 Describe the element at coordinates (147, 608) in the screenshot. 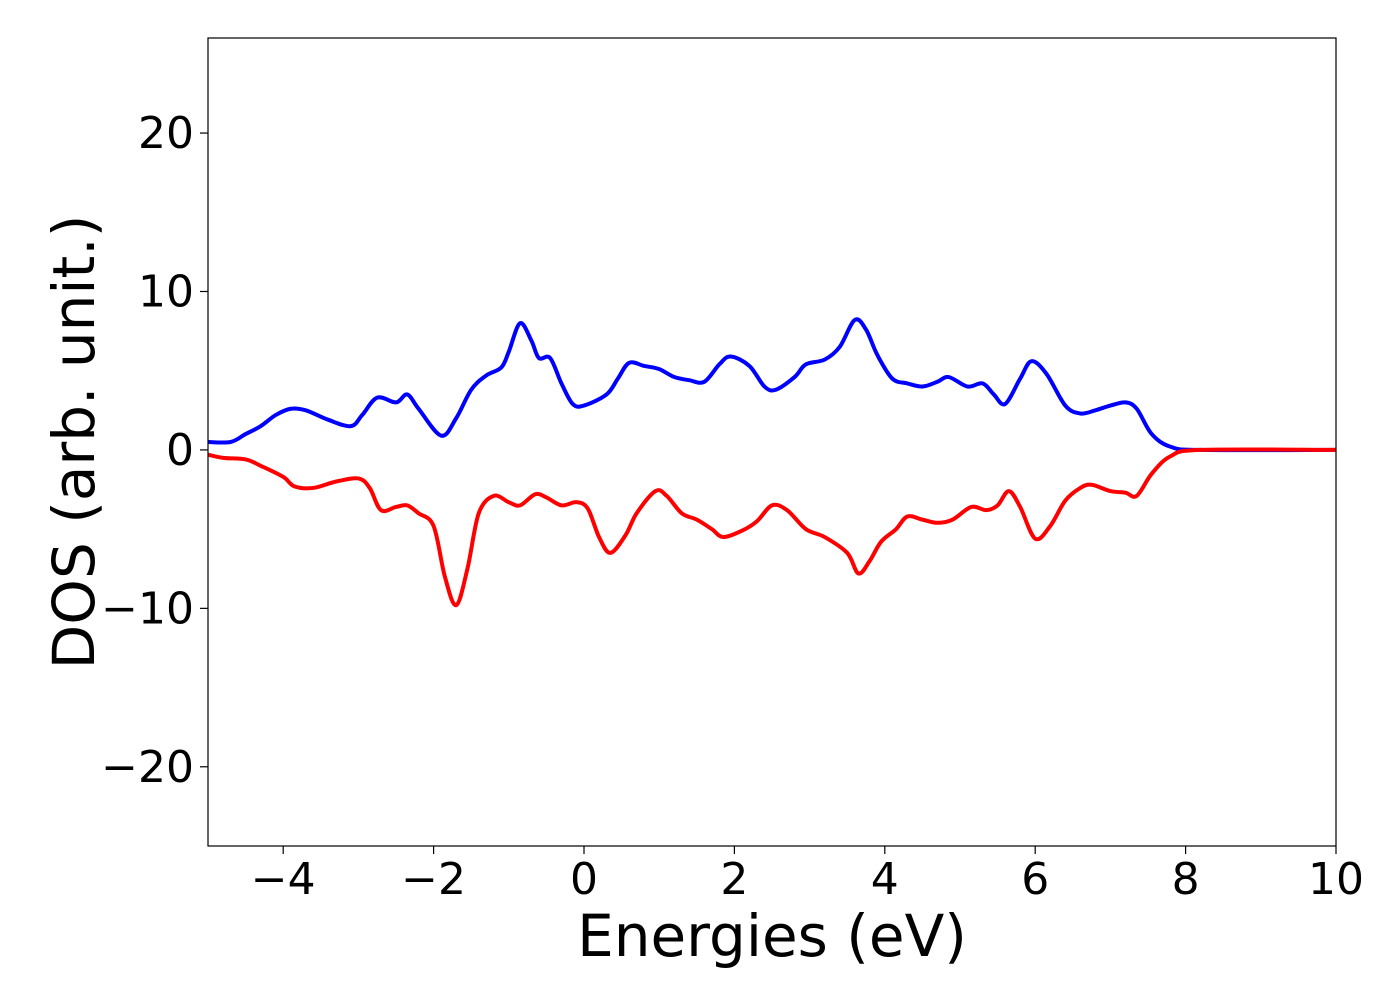

I see `y-tick-label: −10` at that location.